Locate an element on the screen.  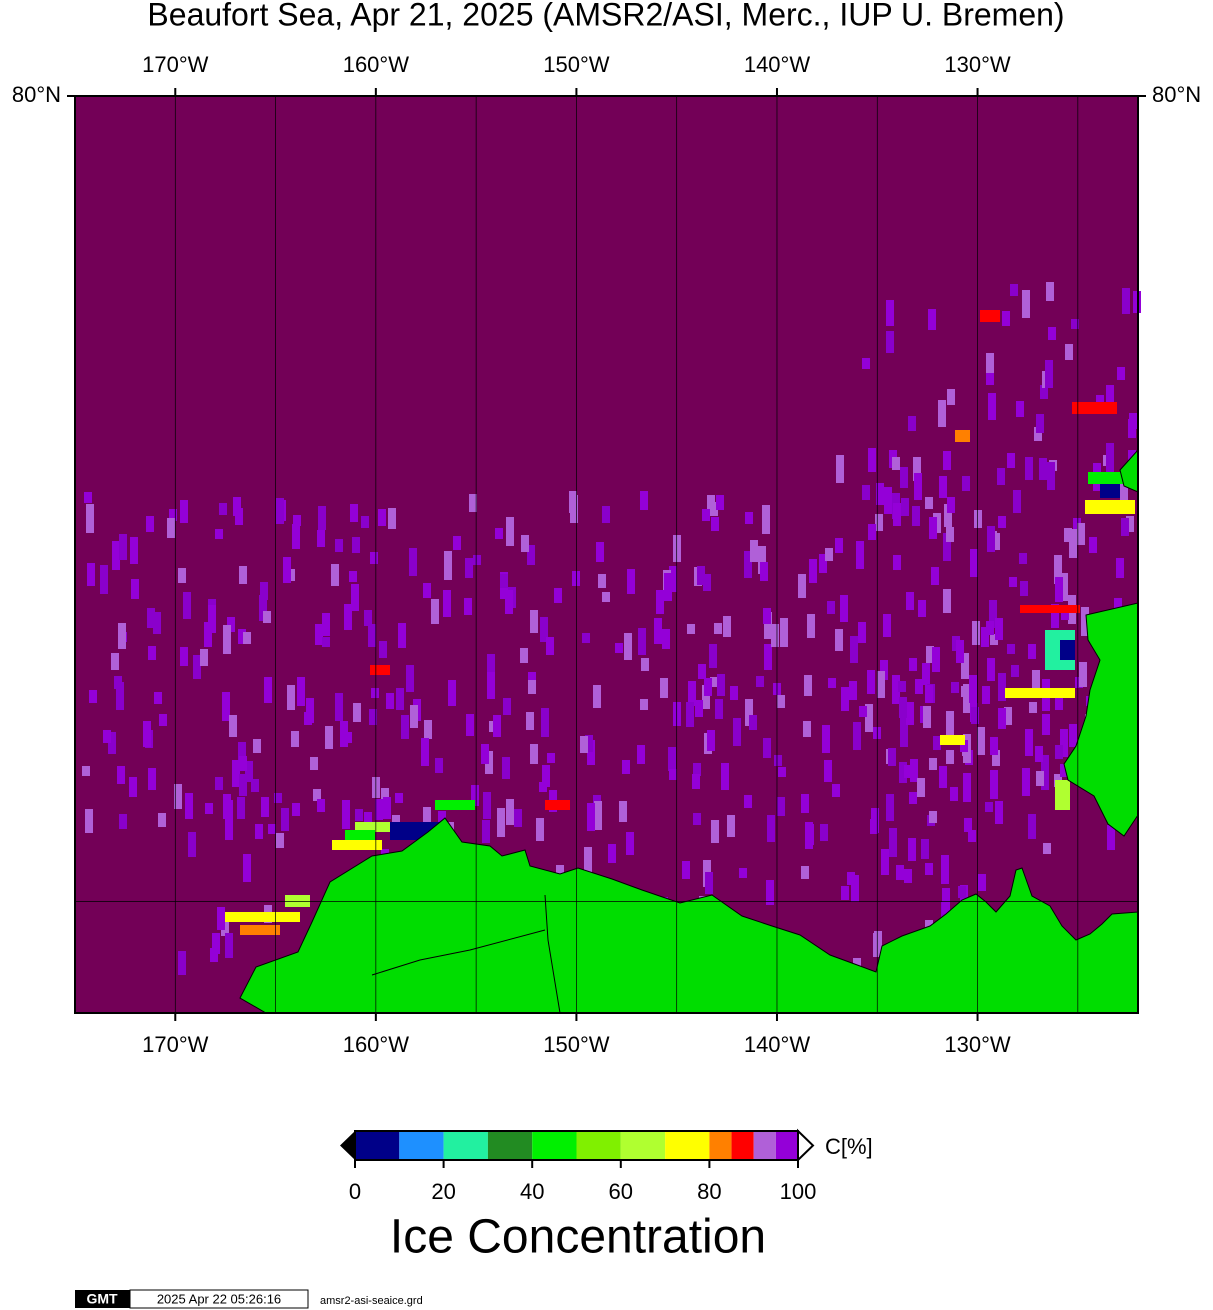
lat-label-left: 80°N is located at coordinates (36, 94).